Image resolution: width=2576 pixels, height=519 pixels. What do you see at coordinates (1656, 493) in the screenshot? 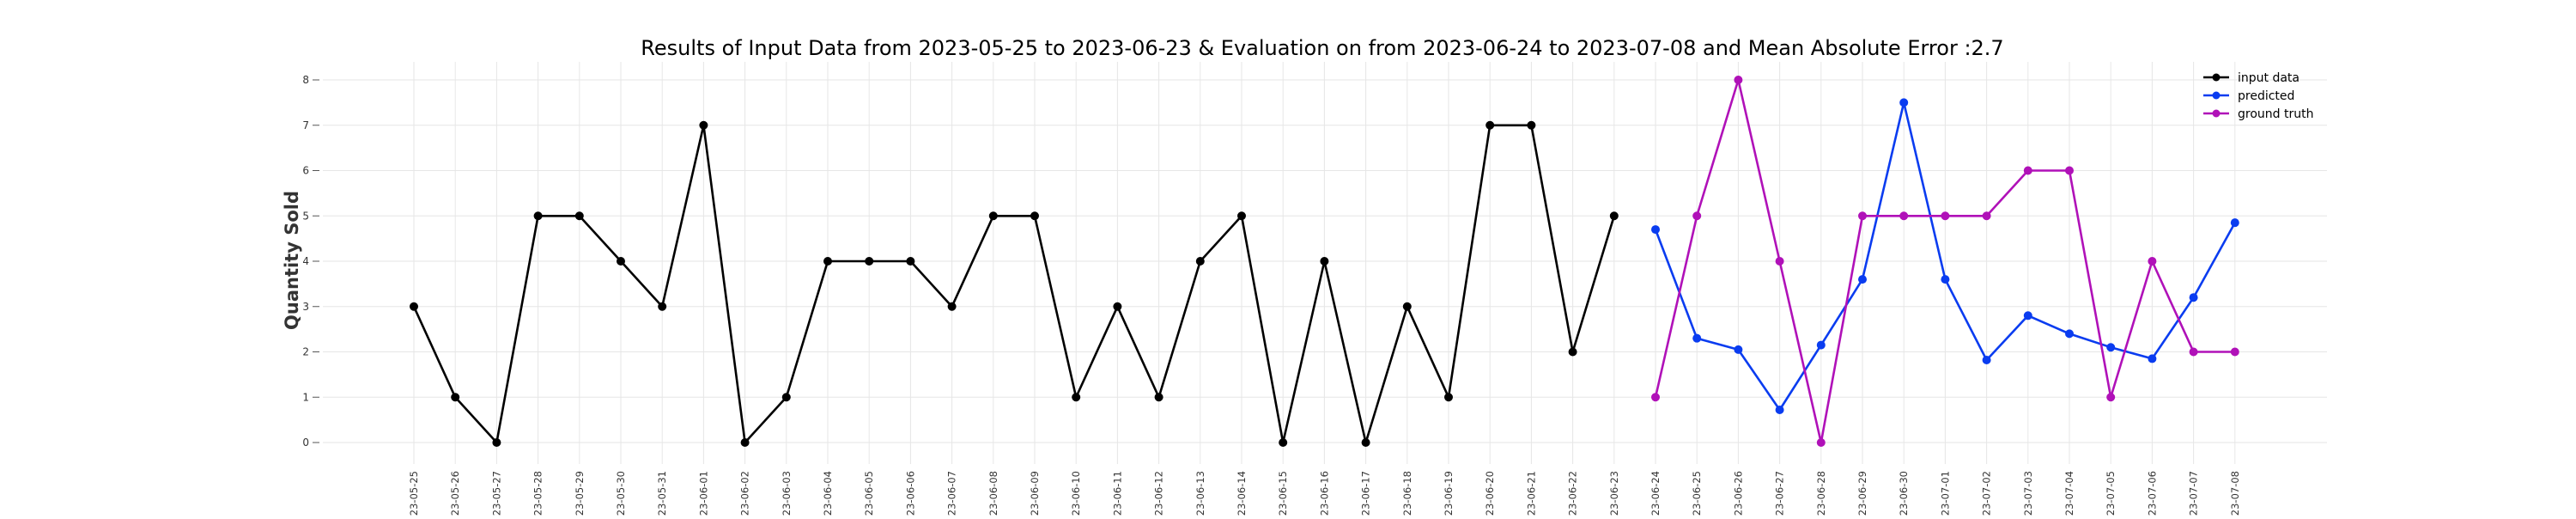
I see `x-tick-label: -23-06-24` at bounding box center [1656, 493].